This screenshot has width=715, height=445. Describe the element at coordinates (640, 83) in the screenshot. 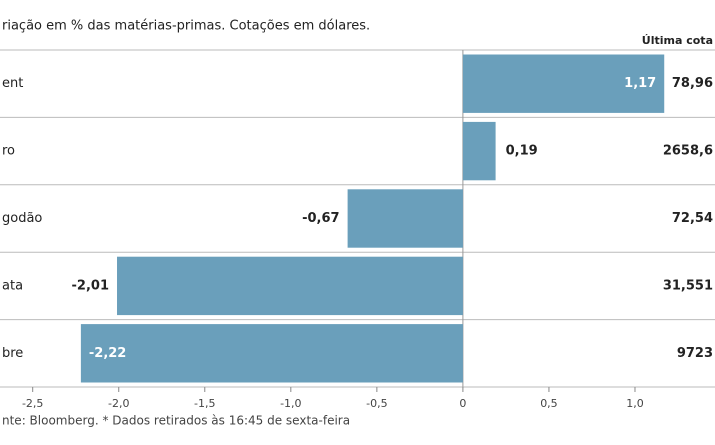

I see `value-label: 1,17` at that location.